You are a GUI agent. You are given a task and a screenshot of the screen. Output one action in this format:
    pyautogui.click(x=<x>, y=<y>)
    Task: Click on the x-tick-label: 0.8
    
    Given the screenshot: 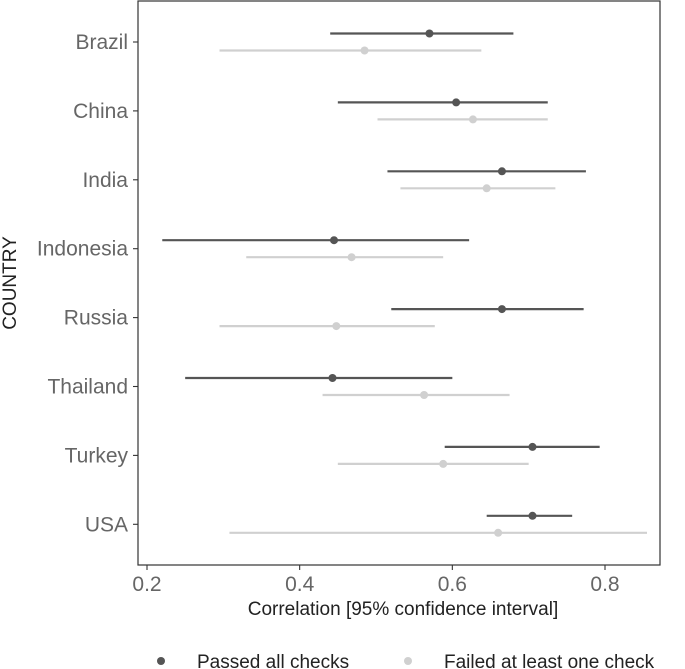 What is the action you would take?
    pyautogui.click(x=604, y=584)
    